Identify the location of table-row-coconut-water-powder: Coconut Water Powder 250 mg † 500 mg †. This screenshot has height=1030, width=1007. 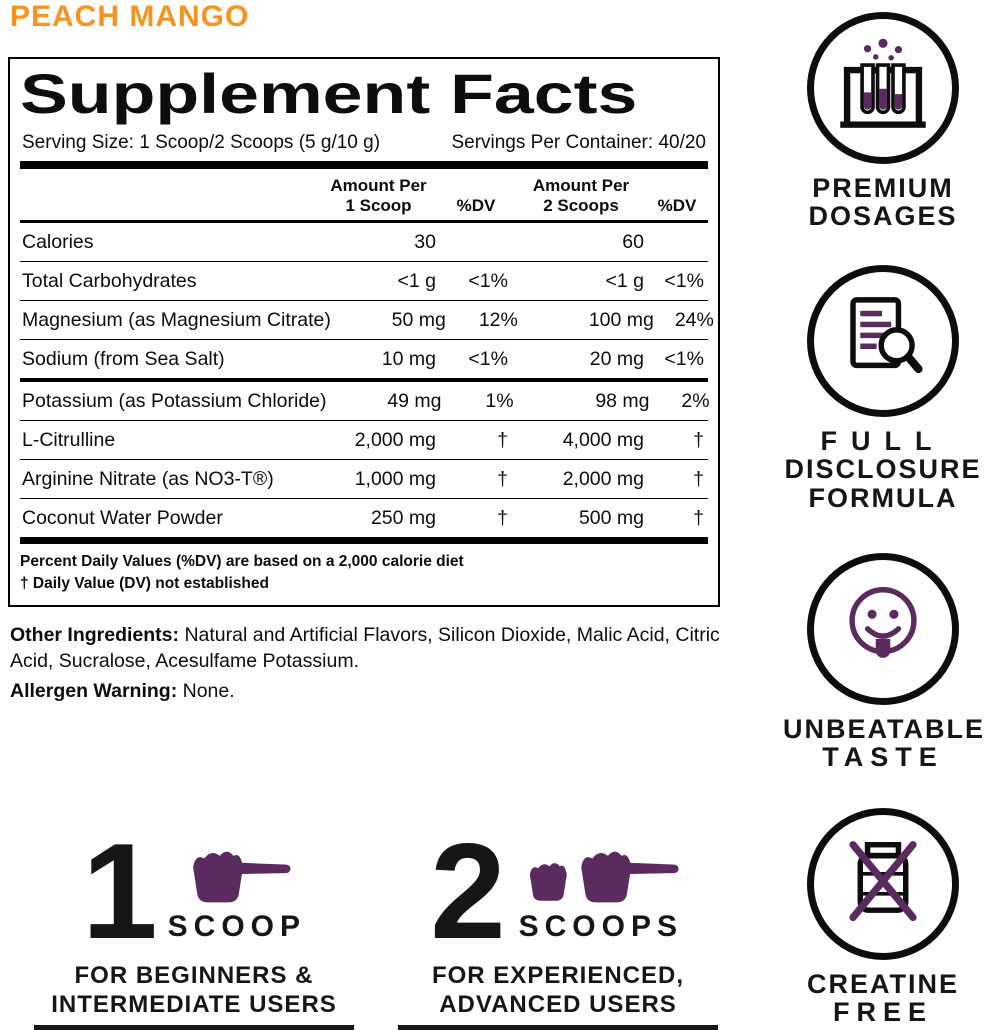
(364, 522).